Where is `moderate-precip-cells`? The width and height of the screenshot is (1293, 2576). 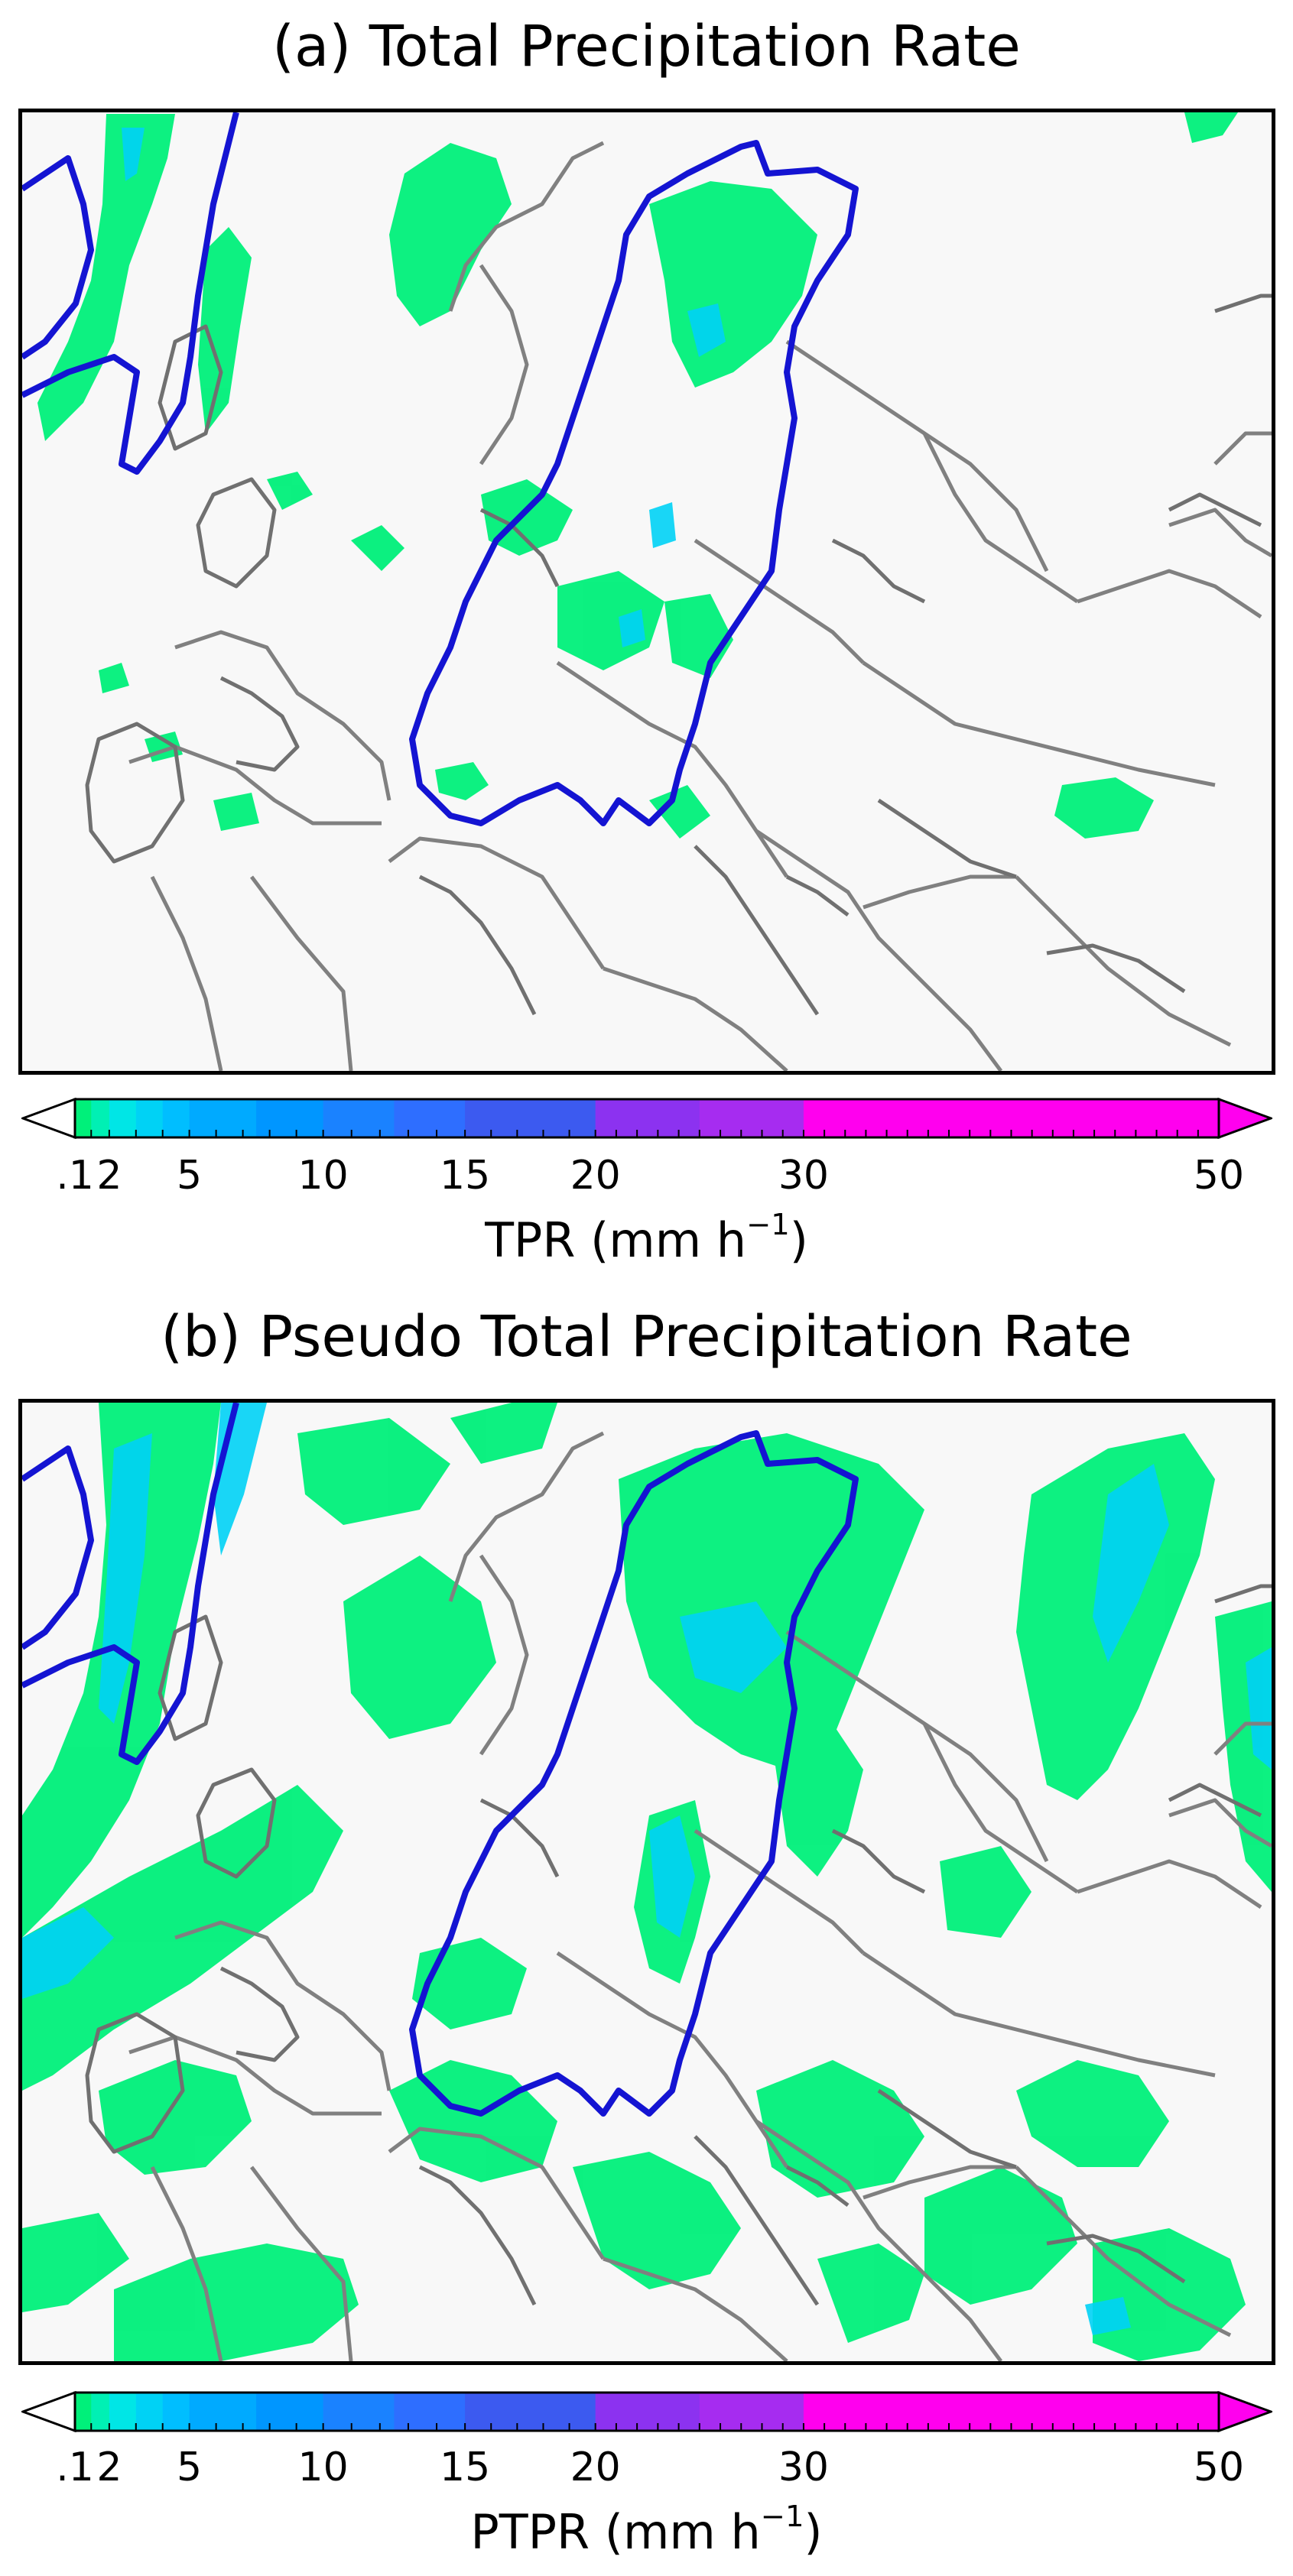 moderate-precip-cells is located at coordinates (424, 387).